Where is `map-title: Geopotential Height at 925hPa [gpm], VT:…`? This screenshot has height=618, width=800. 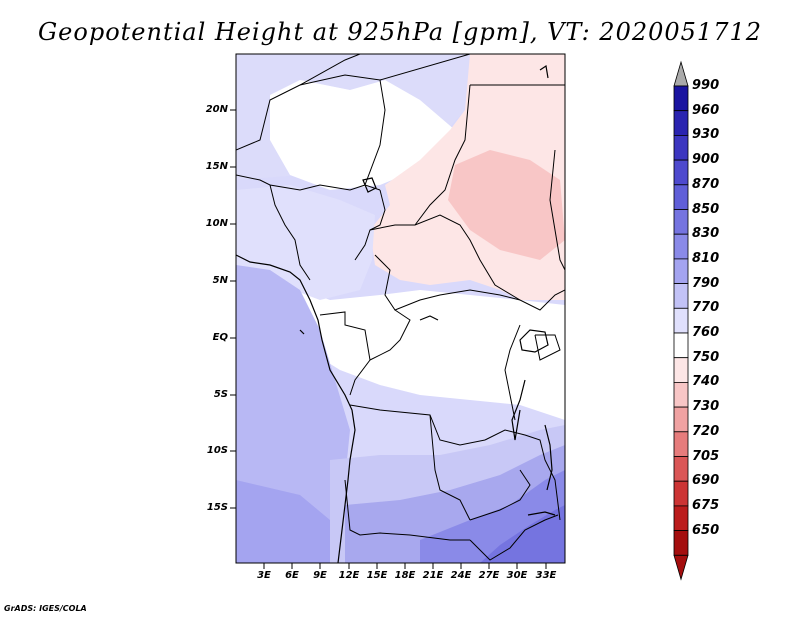
map-title: Geopotential Height at 925hPa [gpm], VT:… is located at coordinates (400, 32).